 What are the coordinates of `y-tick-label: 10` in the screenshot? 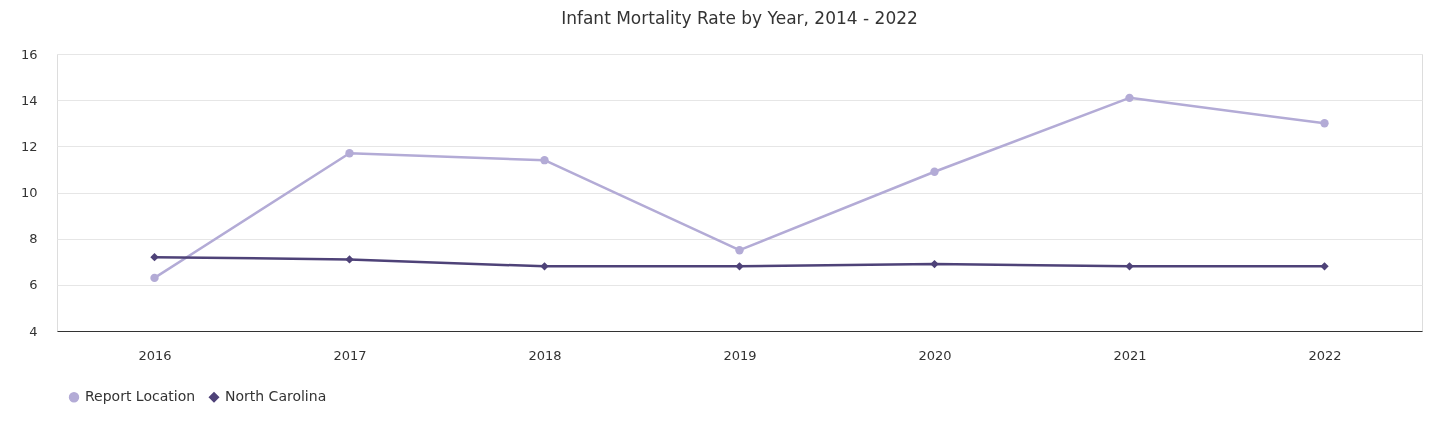 It's located at (29, 192).